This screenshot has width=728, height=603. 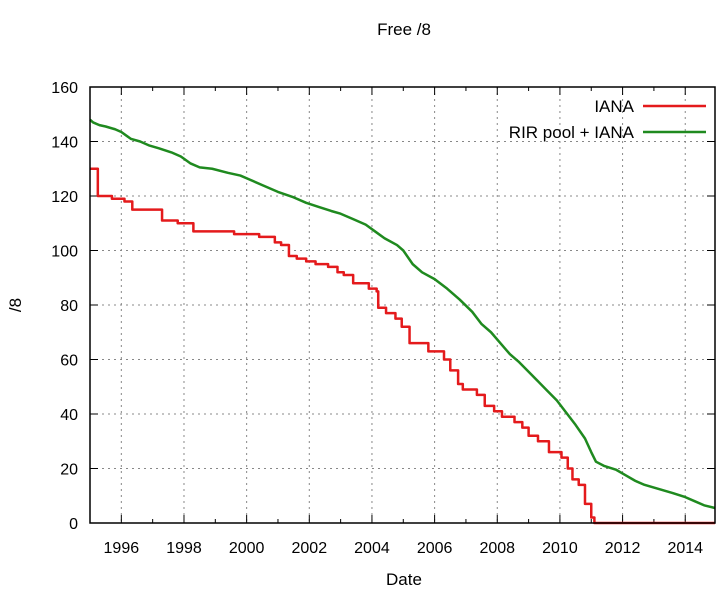 I want to click on legend-label-0: IANA, so click(x=614, y=106).